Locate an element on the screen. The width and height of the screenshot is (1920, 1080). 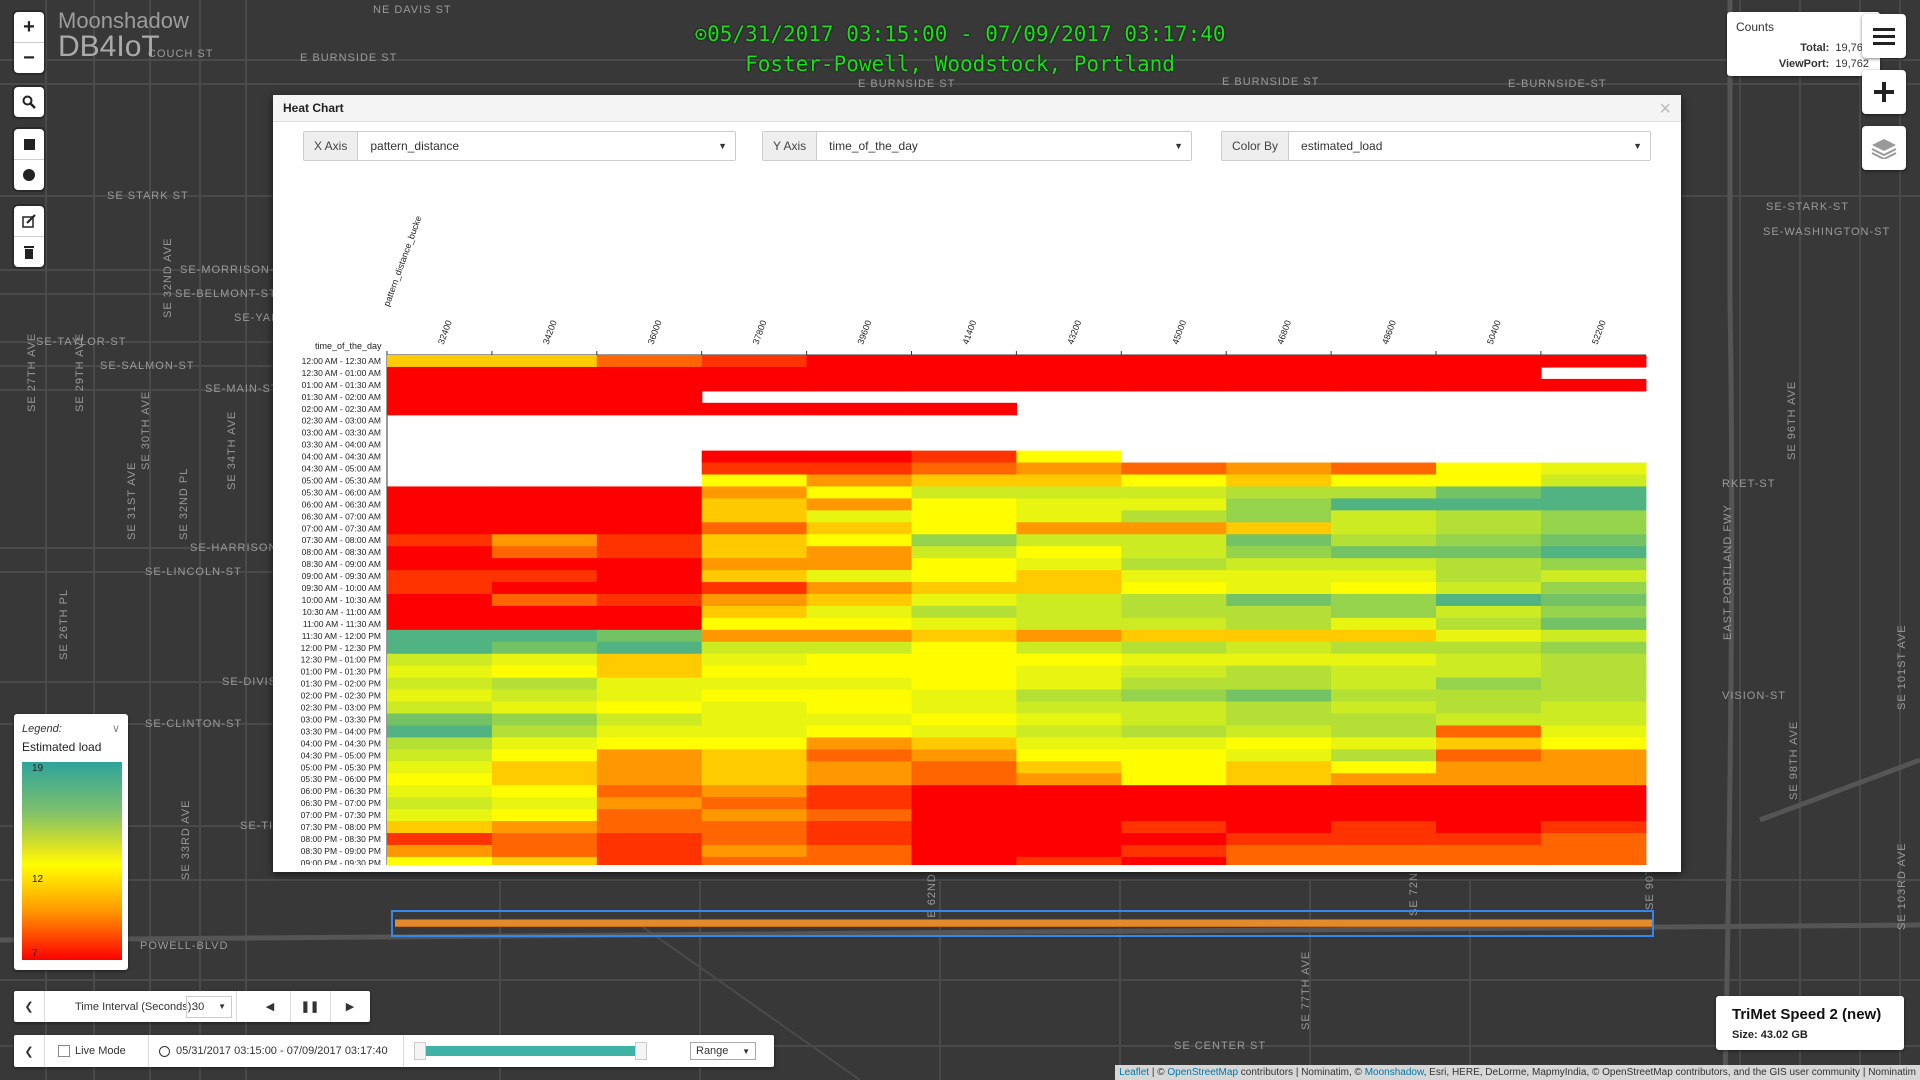
pause-button: ❚❚ is located at coordinates (310, 1006).